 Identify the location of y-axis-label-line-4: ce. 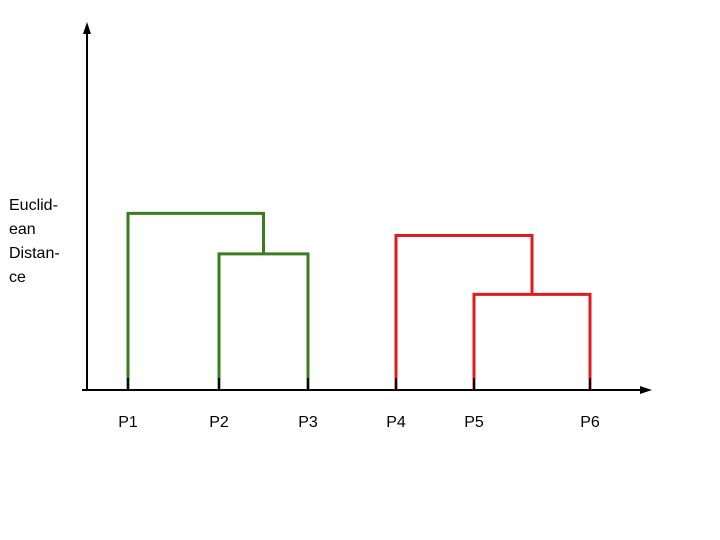
(17, 277).